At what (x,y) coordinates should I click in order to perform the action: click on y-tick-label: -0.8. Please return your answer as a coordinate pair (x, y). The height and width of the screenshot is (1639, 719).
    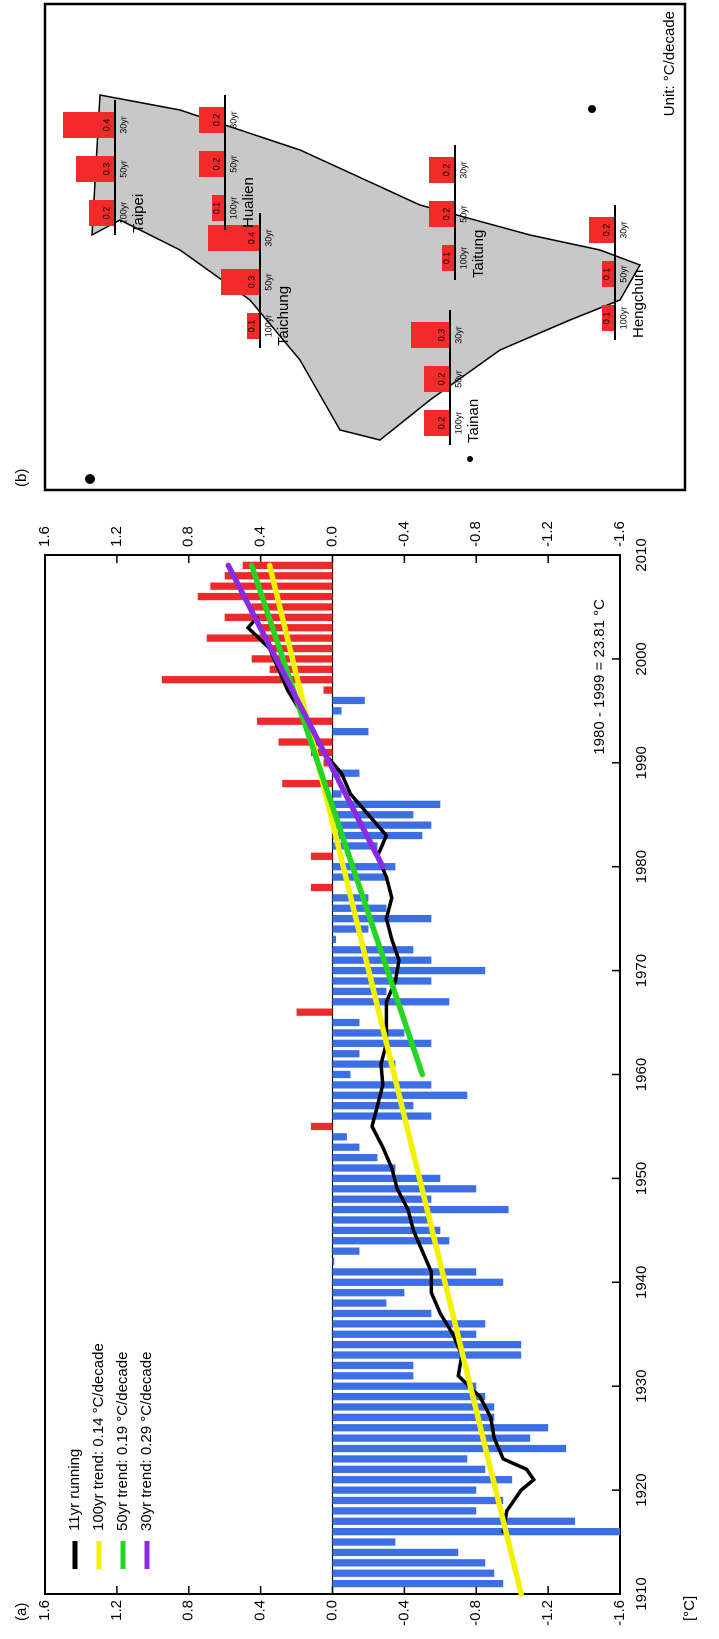
    Looking at the image, I should click on (475, 1613).